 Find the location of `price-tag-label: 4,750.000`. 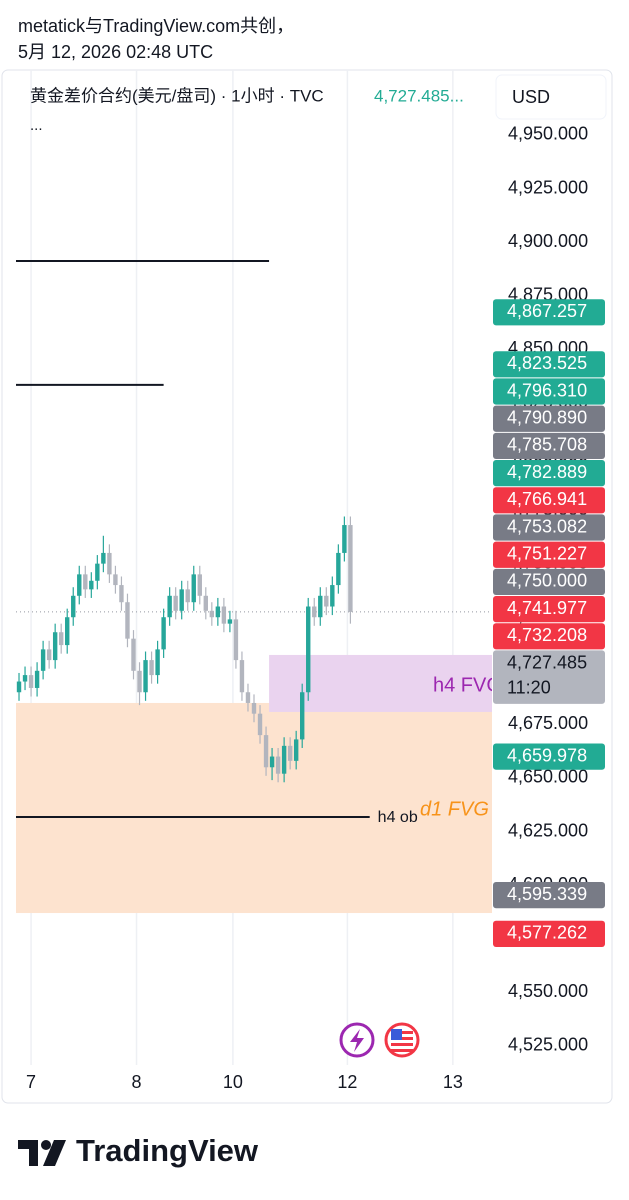

price-tag-label: 4,750.000 is located at coordinates (547, 581).